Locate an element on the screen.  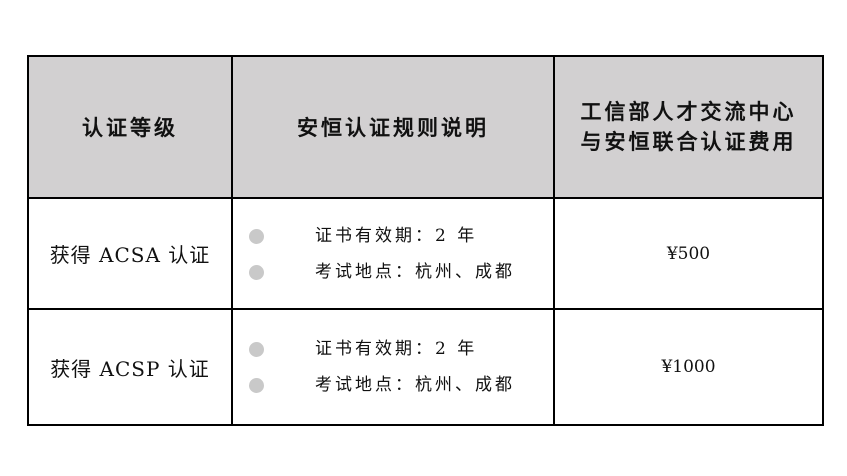
header-fee-line2: 与安恒联合认证费用 is located at coordinates (688, 141).